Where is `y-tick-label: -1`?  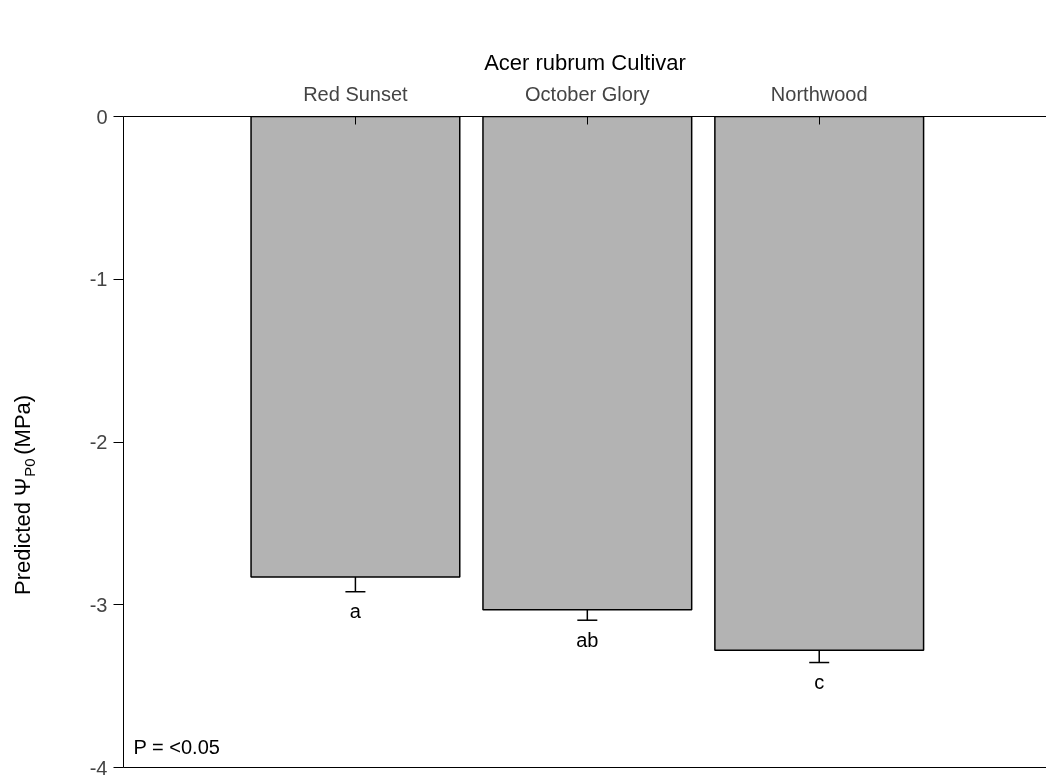 y-tick-label: -1 is located at coordinates (98, 279).